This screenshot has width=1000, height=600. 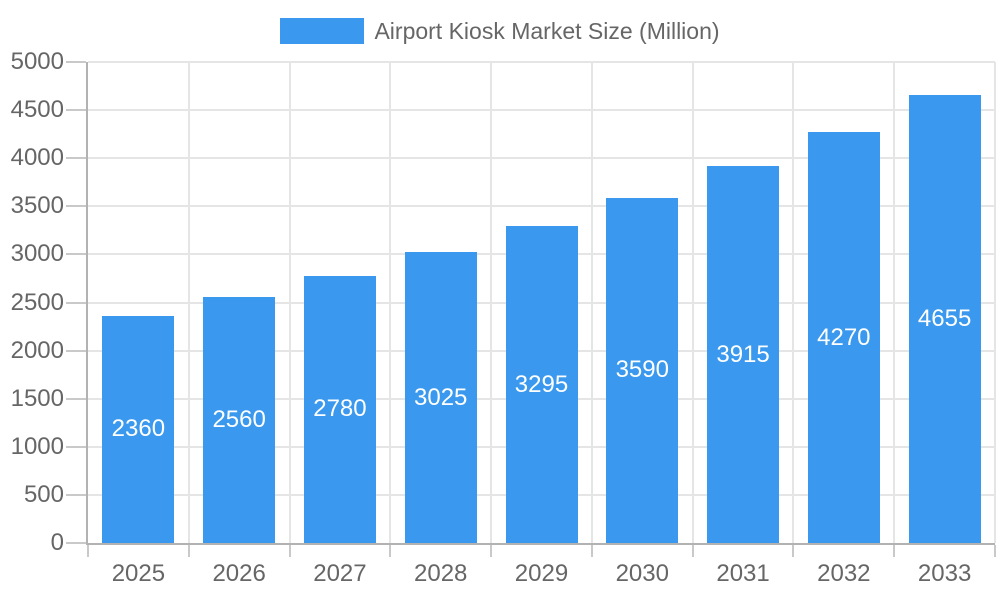 I want to click on bar: 2780, so click(x=339, y=409).